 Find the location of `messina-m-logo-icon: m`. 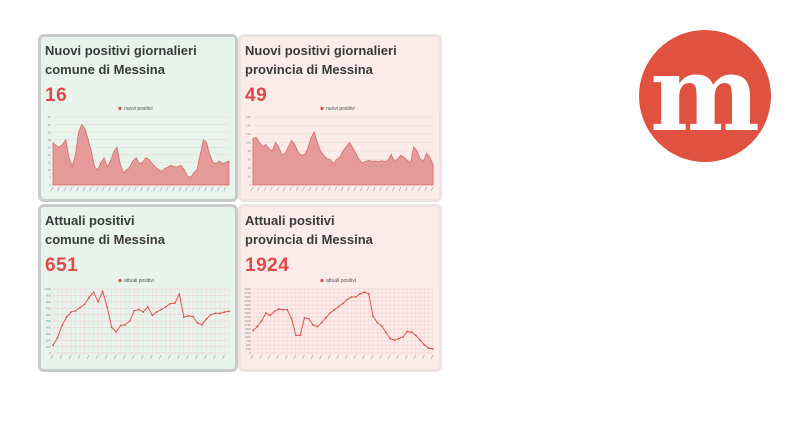

messina-m-logo-icon: m is located at coordinates (705, 96).